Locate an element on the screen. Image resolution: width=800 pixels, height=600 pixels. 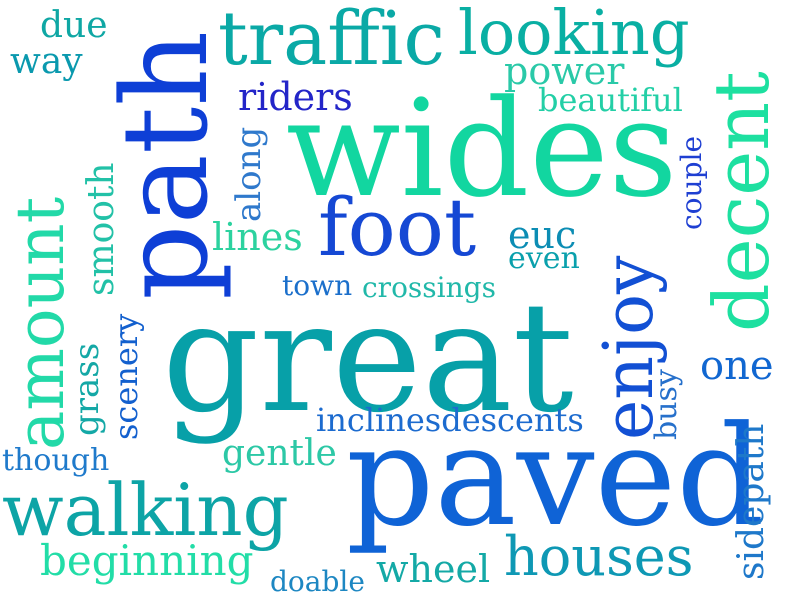
word-grass: grass is located at coordinates (87, 389).